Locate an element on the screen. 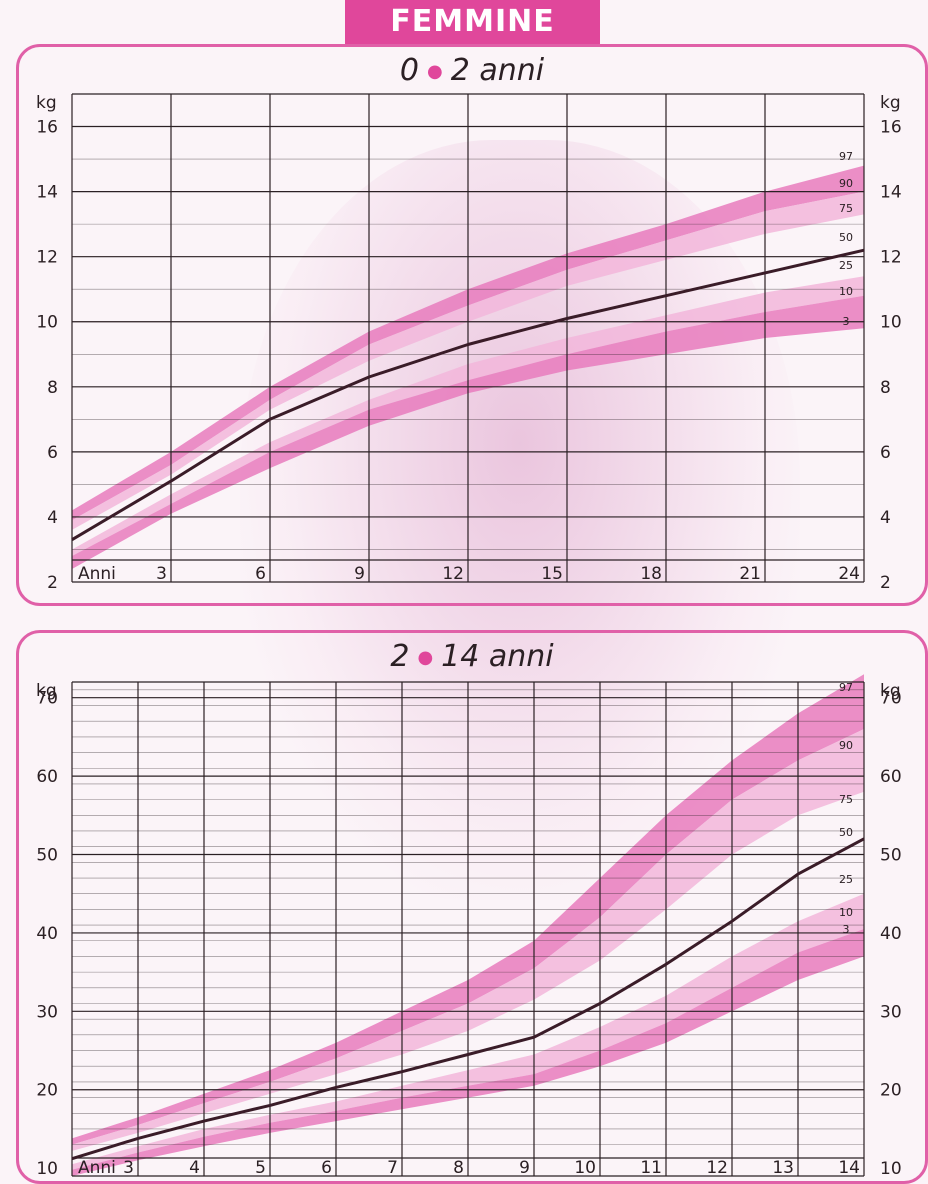 The width and height of the screenshot is (928, 1184). chart-title: 2 ● 14 anni is located at coordinates (472, 656).